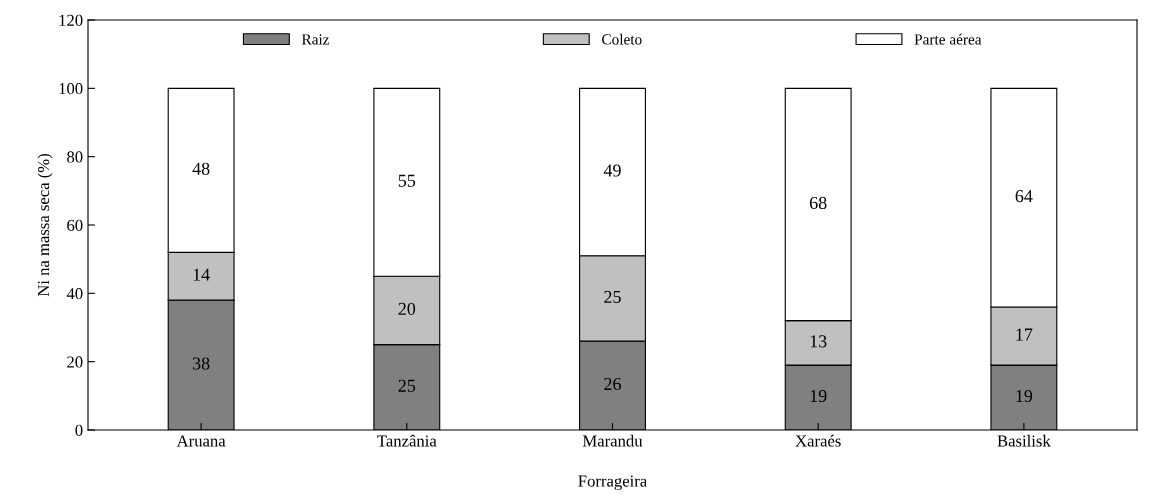 The height and width of the screenshot is (497, 1153). I want to click on x-tick-label: Marandu, so click(612, 440).